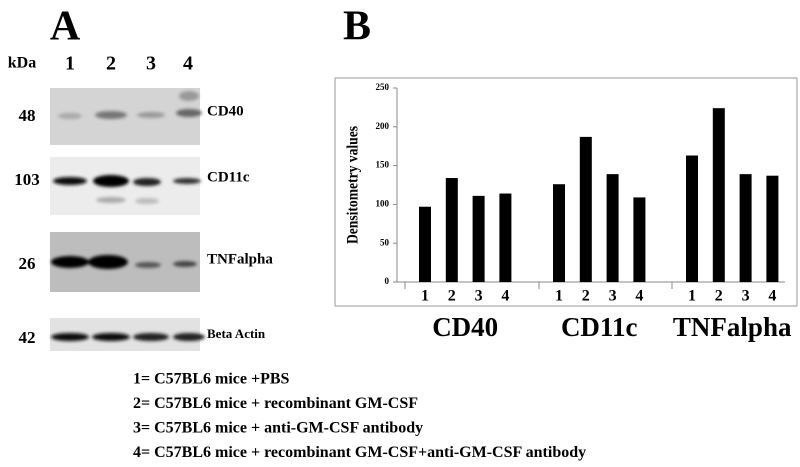  I want to click on bands, so click(128, 216).